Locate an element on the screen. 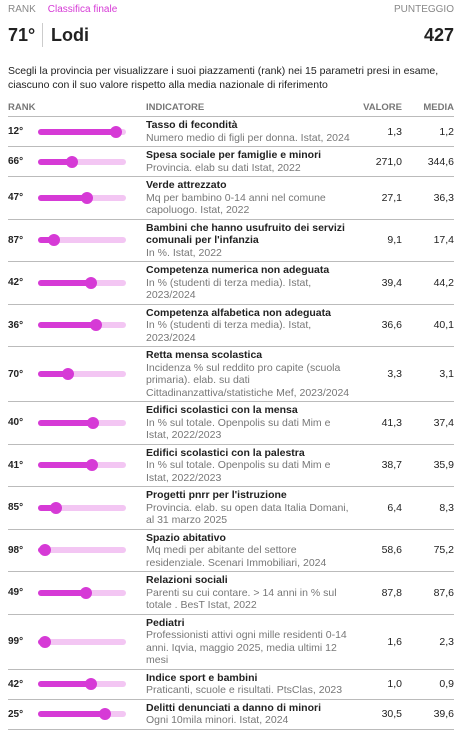 This screenshot has width=462, height=730. indicator-title: Tasso di fecondità is located at coordinates (192, 125).